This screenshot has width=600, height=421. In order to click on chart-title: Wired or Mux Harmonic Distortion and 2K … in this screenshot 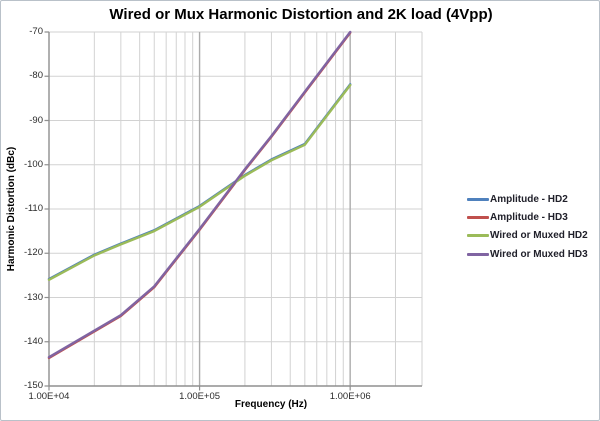, I will do `click(301, 14)`.